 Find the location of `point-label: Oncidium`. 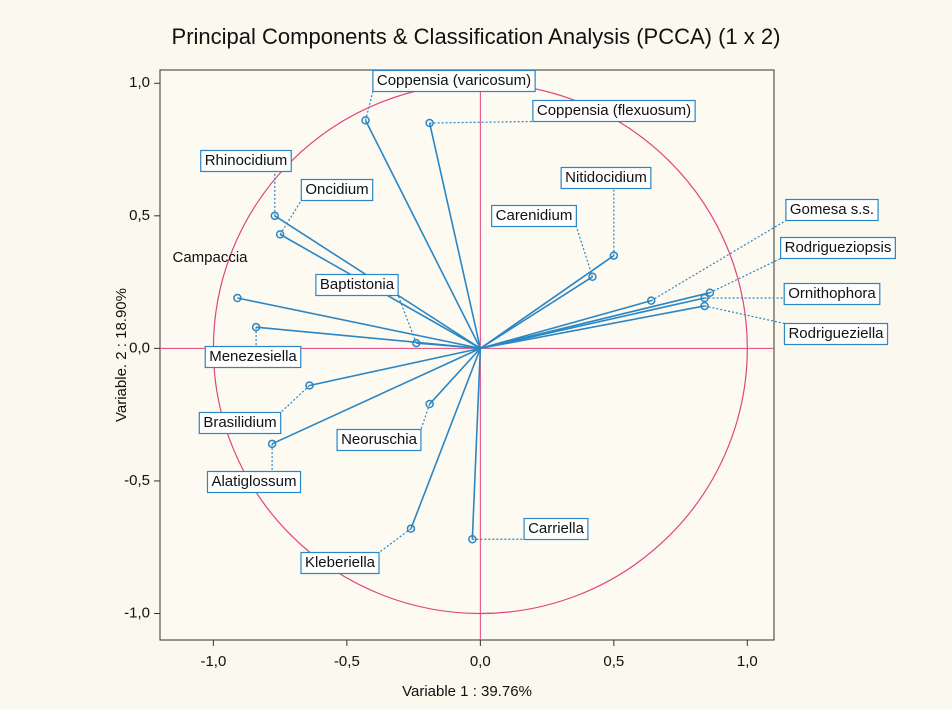

point-label: Oncidium is located at coordinates (336, 189).